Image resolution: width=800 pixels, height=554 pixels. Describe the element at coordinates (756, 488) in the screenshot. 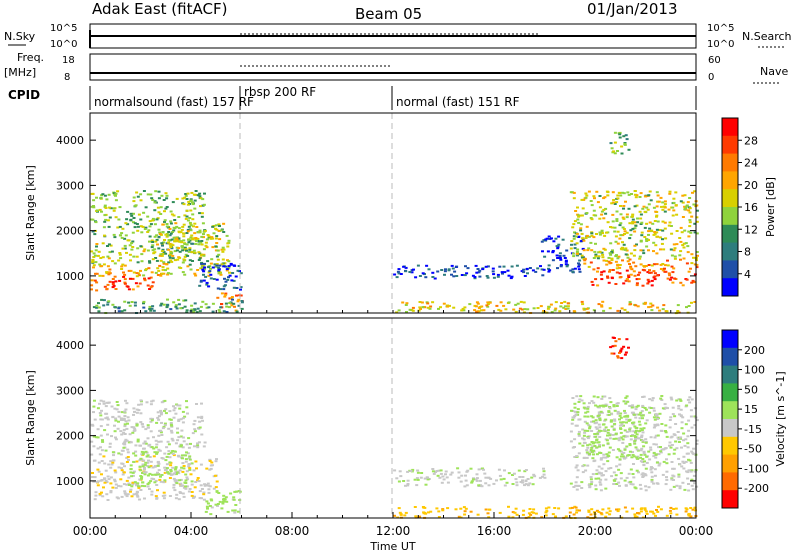

I see `colorbar-tick-label: -200` at that location.